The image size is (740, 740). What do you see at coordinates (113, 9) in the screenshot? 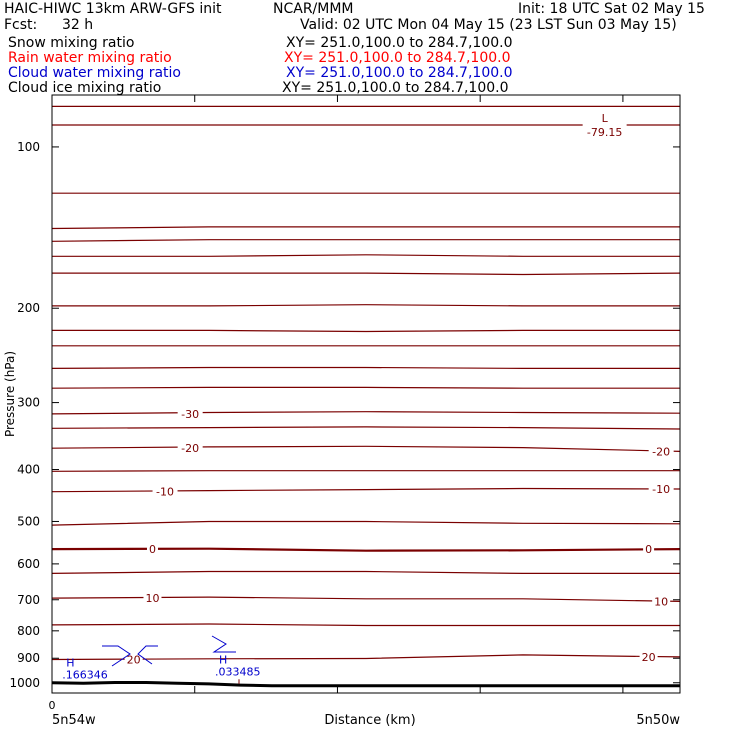
I see `model-title: HAIC-HIWC 13km ARW-GFS init` at bounding box center [113, 9].